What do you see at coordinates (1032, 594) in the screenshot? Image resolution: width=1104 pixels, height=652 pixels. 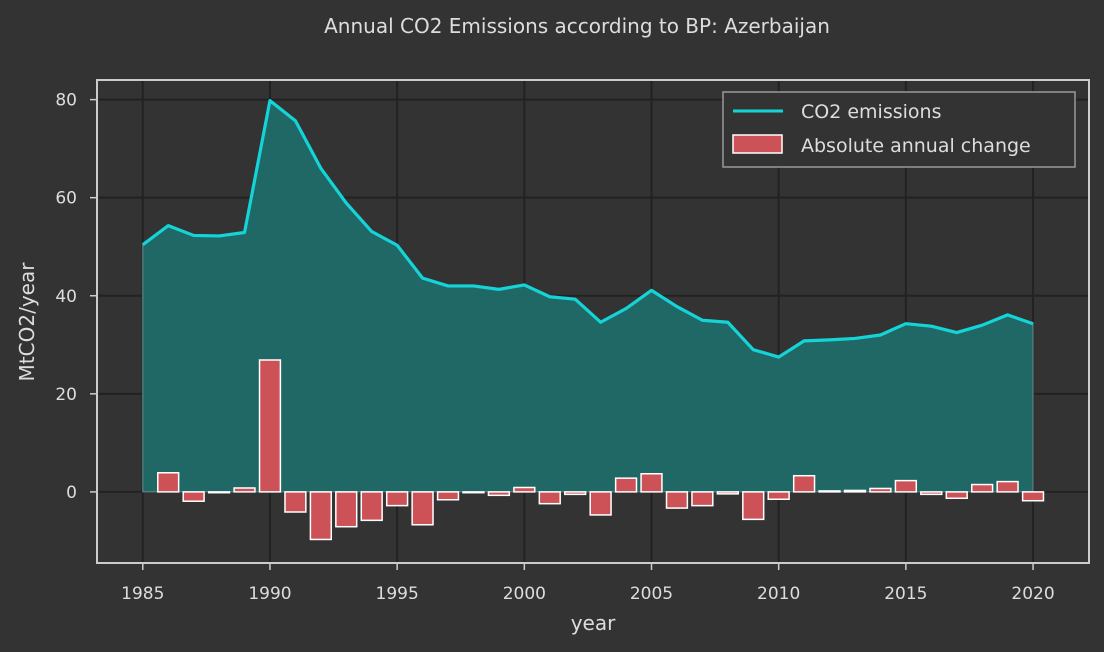 I see `x-tick-label: 2020` at bounding box center [1032, 594].